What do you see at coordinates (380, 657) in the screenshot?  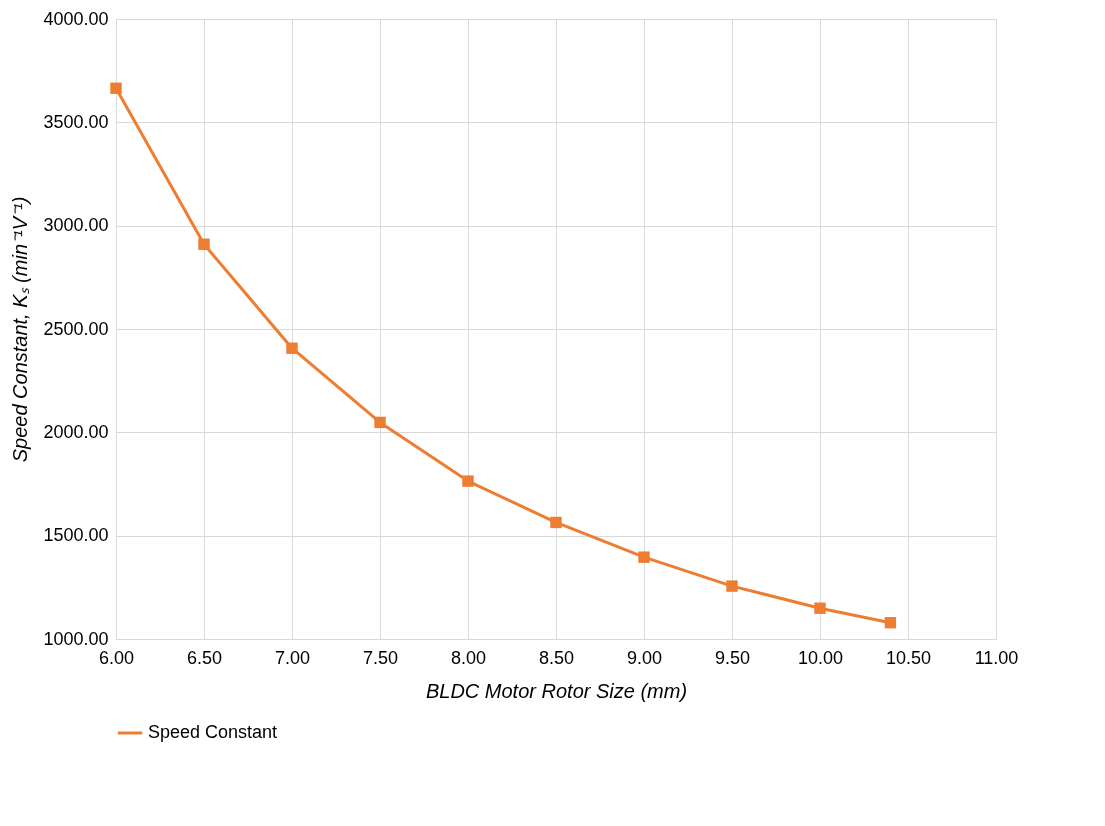 I see `x-tick-label: 7.50` at bounding box center [380, 657].